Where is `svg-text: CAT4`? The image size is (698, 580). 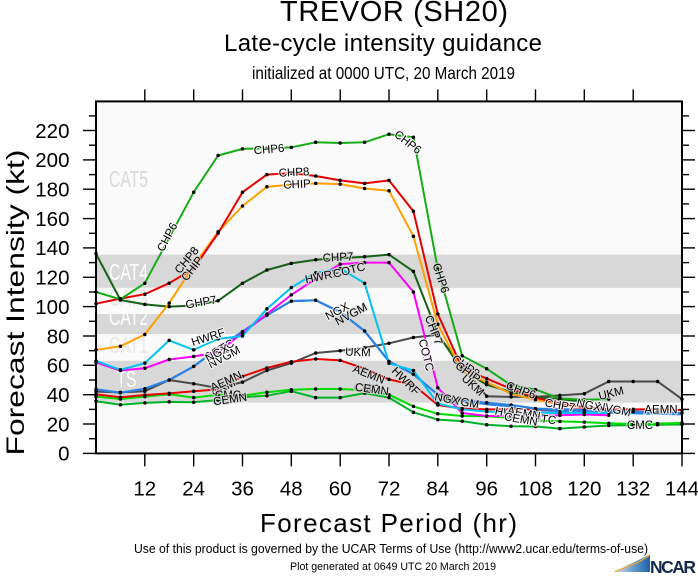
svg-text: CAT4 is located at coordinates (128, 272).